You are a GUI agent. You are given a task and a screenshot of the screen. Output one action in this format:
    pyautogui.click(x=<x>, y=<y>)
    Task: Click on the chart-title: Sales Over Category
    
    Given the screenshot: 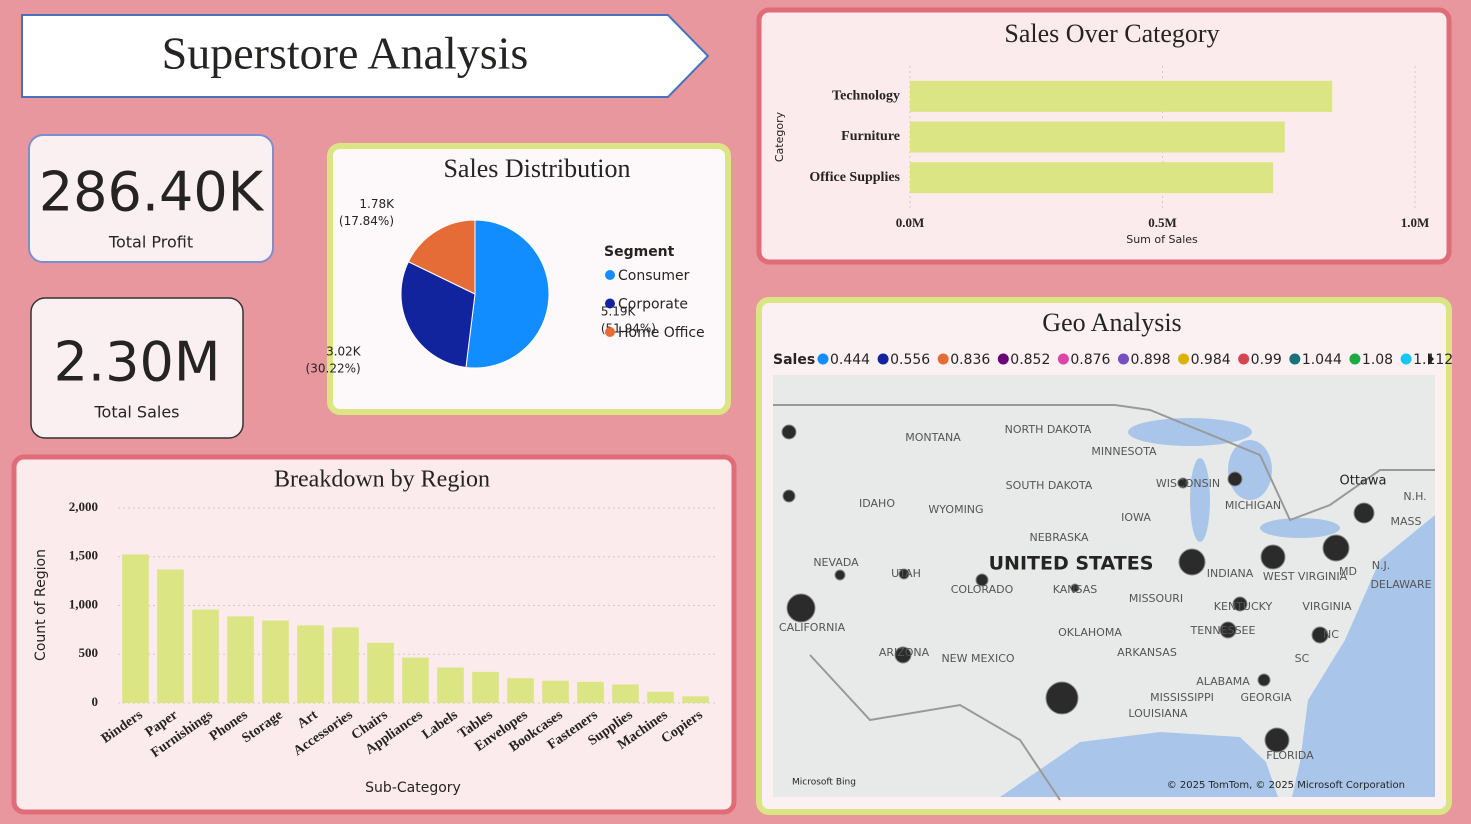 What is the action you would take?
    pyautogui.click(x=1111, y=33)
    